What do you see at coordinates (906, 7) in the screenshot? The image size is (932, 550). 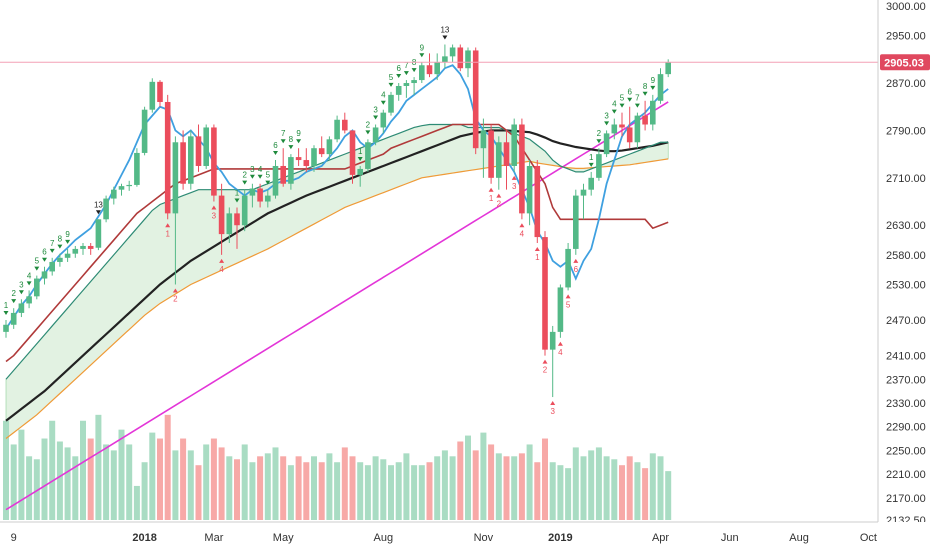 I see `y-tick-label: 3000.00` at bounding box center [906, 7].